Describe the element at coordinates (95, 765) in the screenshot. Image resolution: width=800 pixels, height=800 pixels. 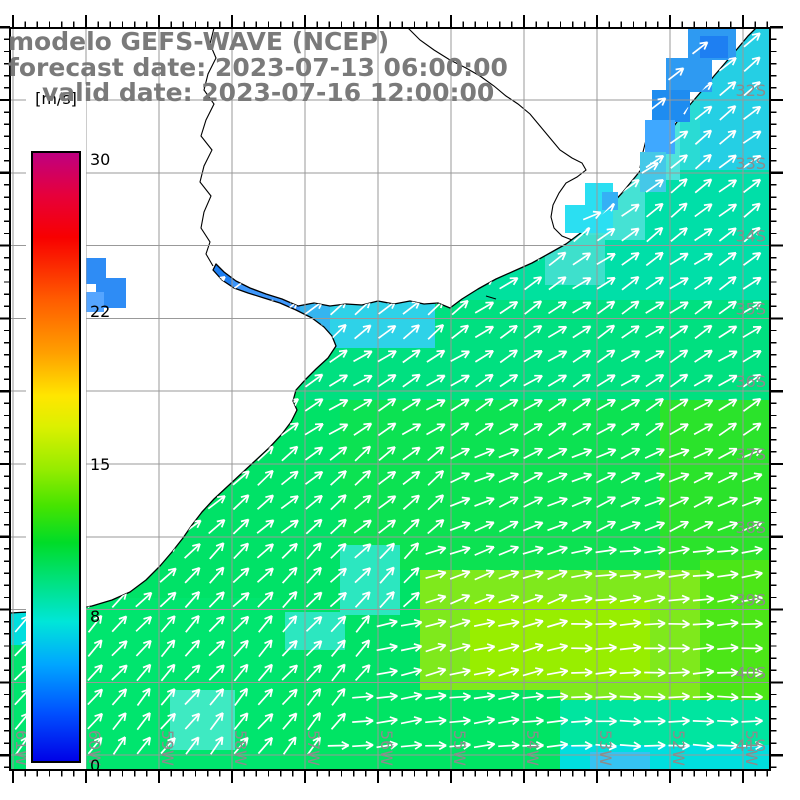
I see `colorbar-tick-label: 0` at that location.